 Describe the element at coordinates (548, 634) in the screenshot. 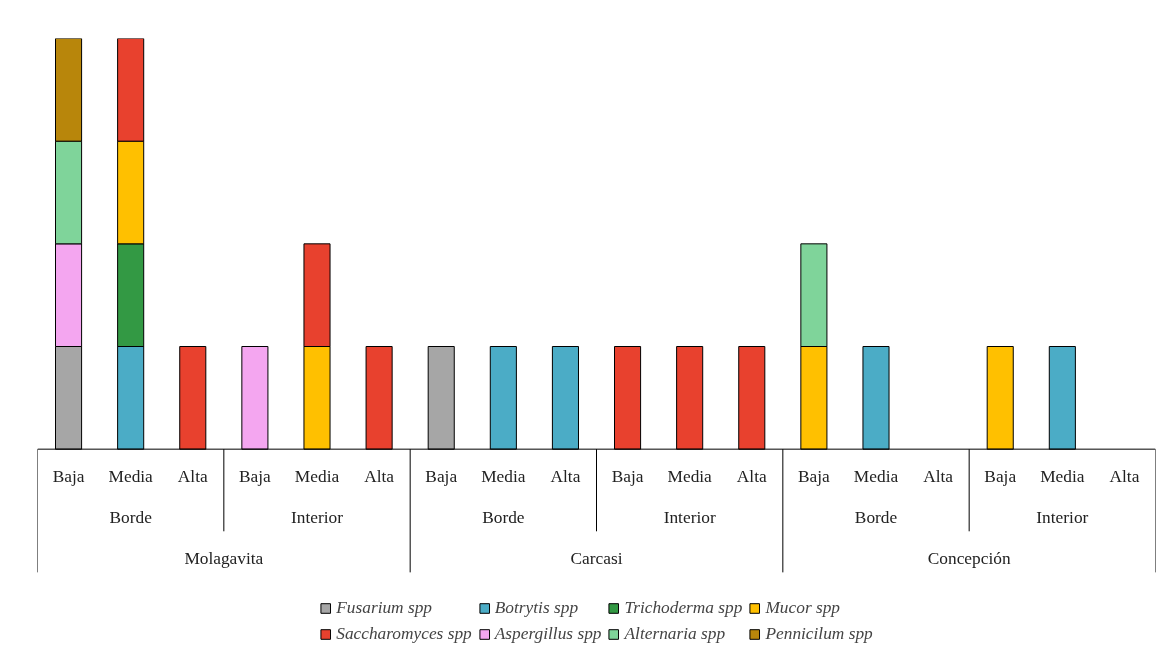

I see `legend-label: Aspergillus spp` at that location.